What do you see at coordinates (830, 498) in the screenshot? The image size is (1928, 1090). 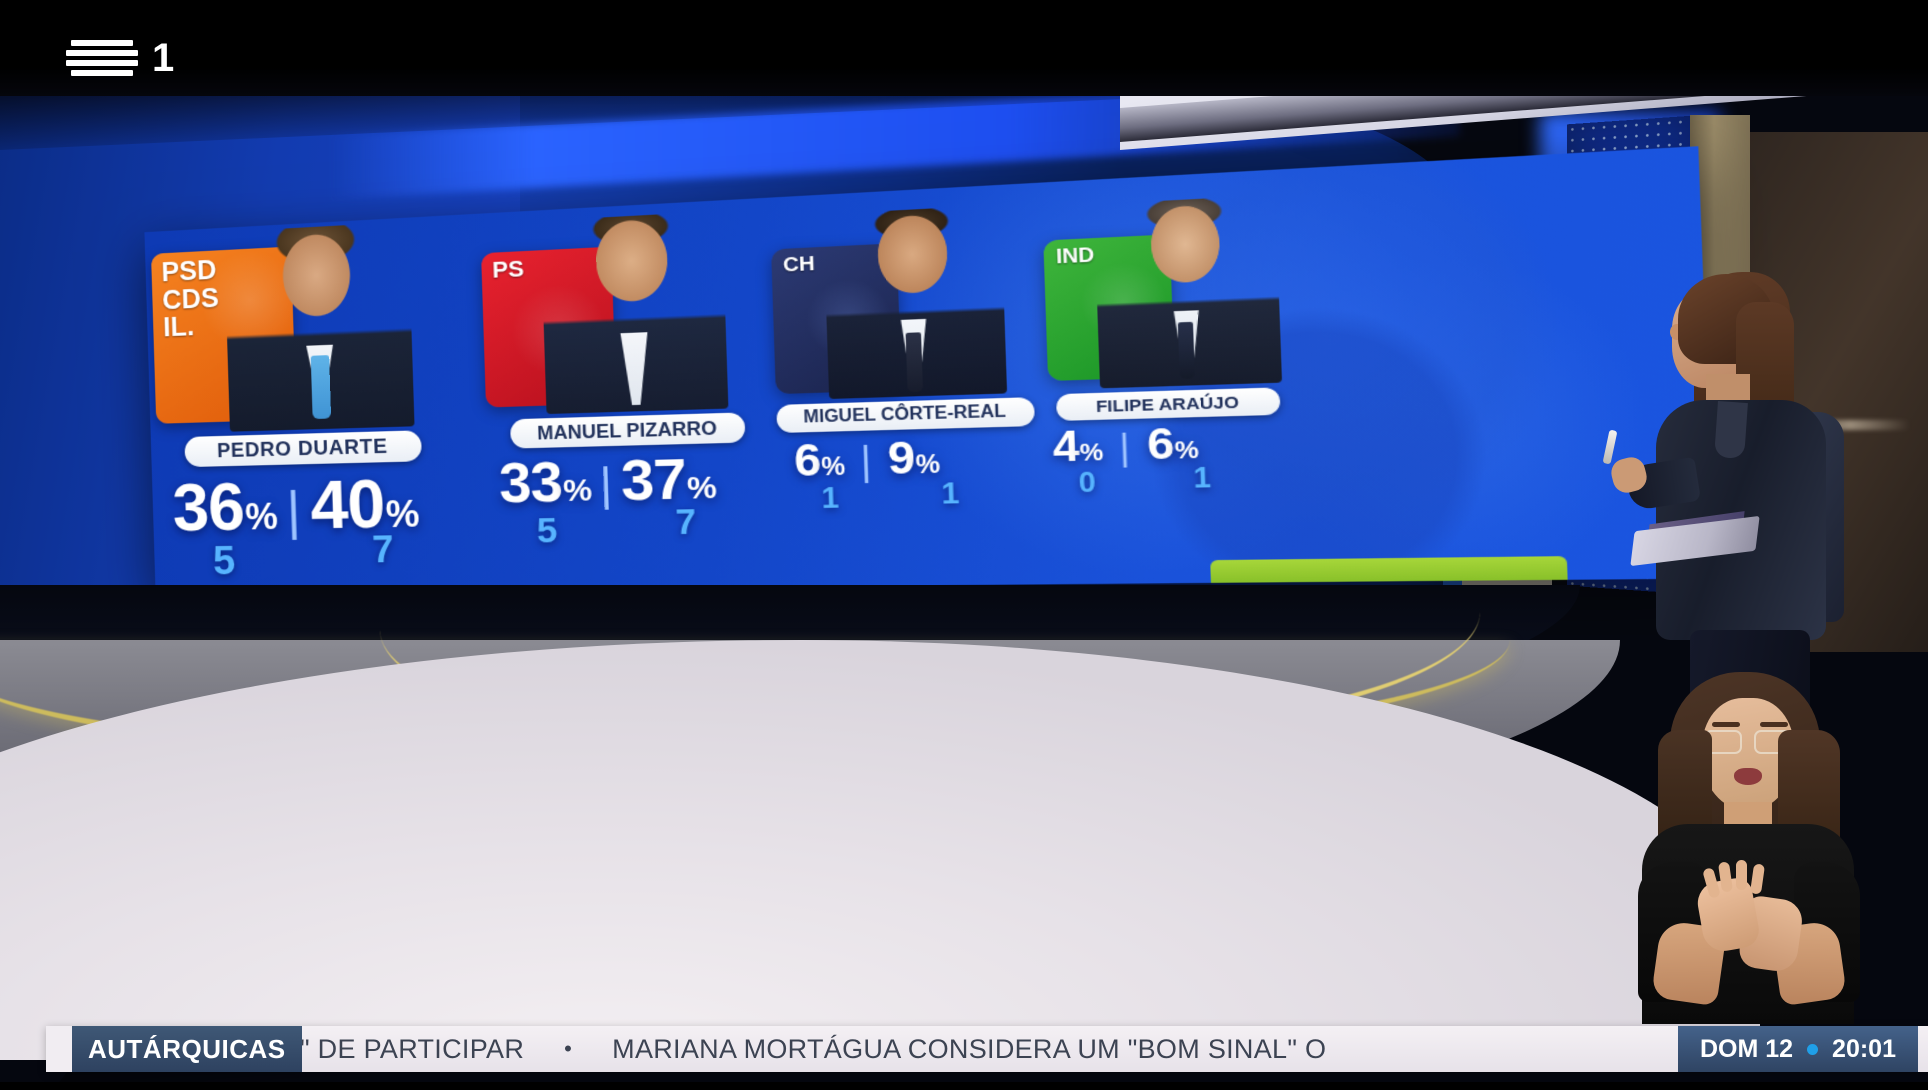 I see `candidate-seats-low-3: 1` at bounding box center [830, 498].